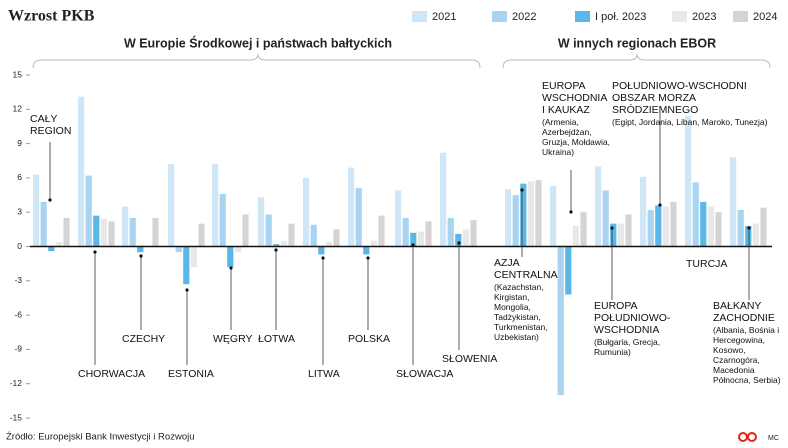  What do you see at coordinates (51, 125) in the screenshot?
I see `category-label: CAŁY REGION` at bounding box center [51, 125].